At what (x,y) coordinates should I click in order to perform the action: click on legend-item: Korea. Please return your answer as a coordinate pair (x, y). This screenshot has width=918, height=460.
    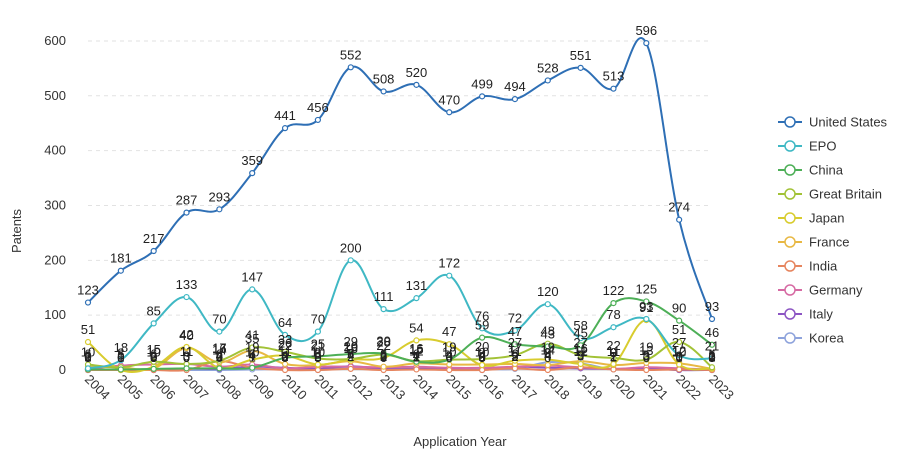
    Looking at the image, I should click on (811, 338).